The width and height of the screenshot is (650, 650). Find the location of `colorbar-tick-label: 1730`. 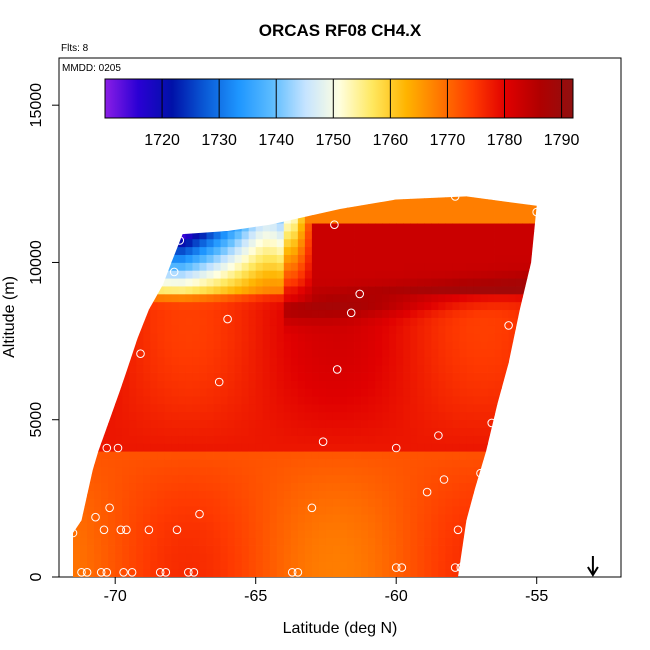

colorbar-tick-label: 1730 is located at coordinates (219, 140).